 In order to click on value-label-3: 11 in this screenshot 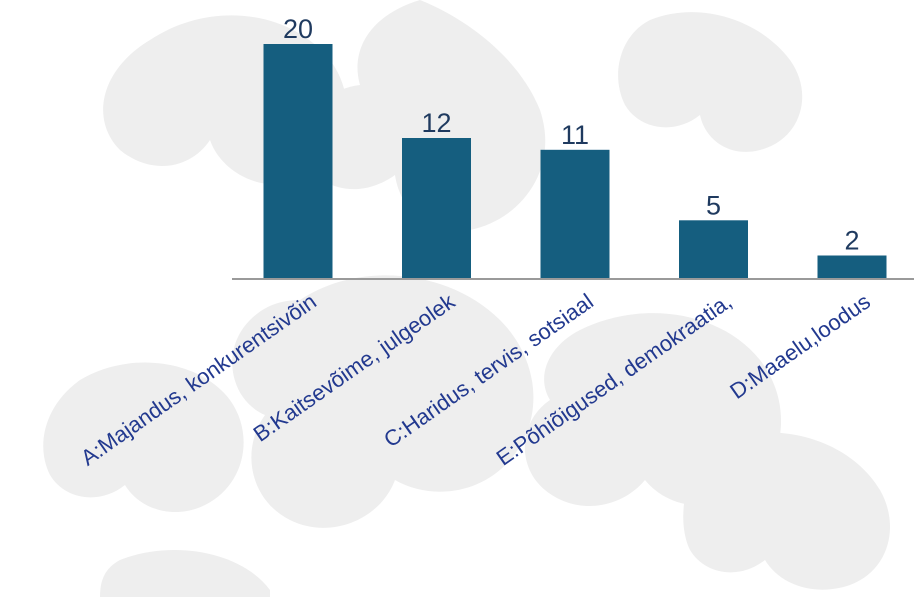, I will do `click(575, 135)`.